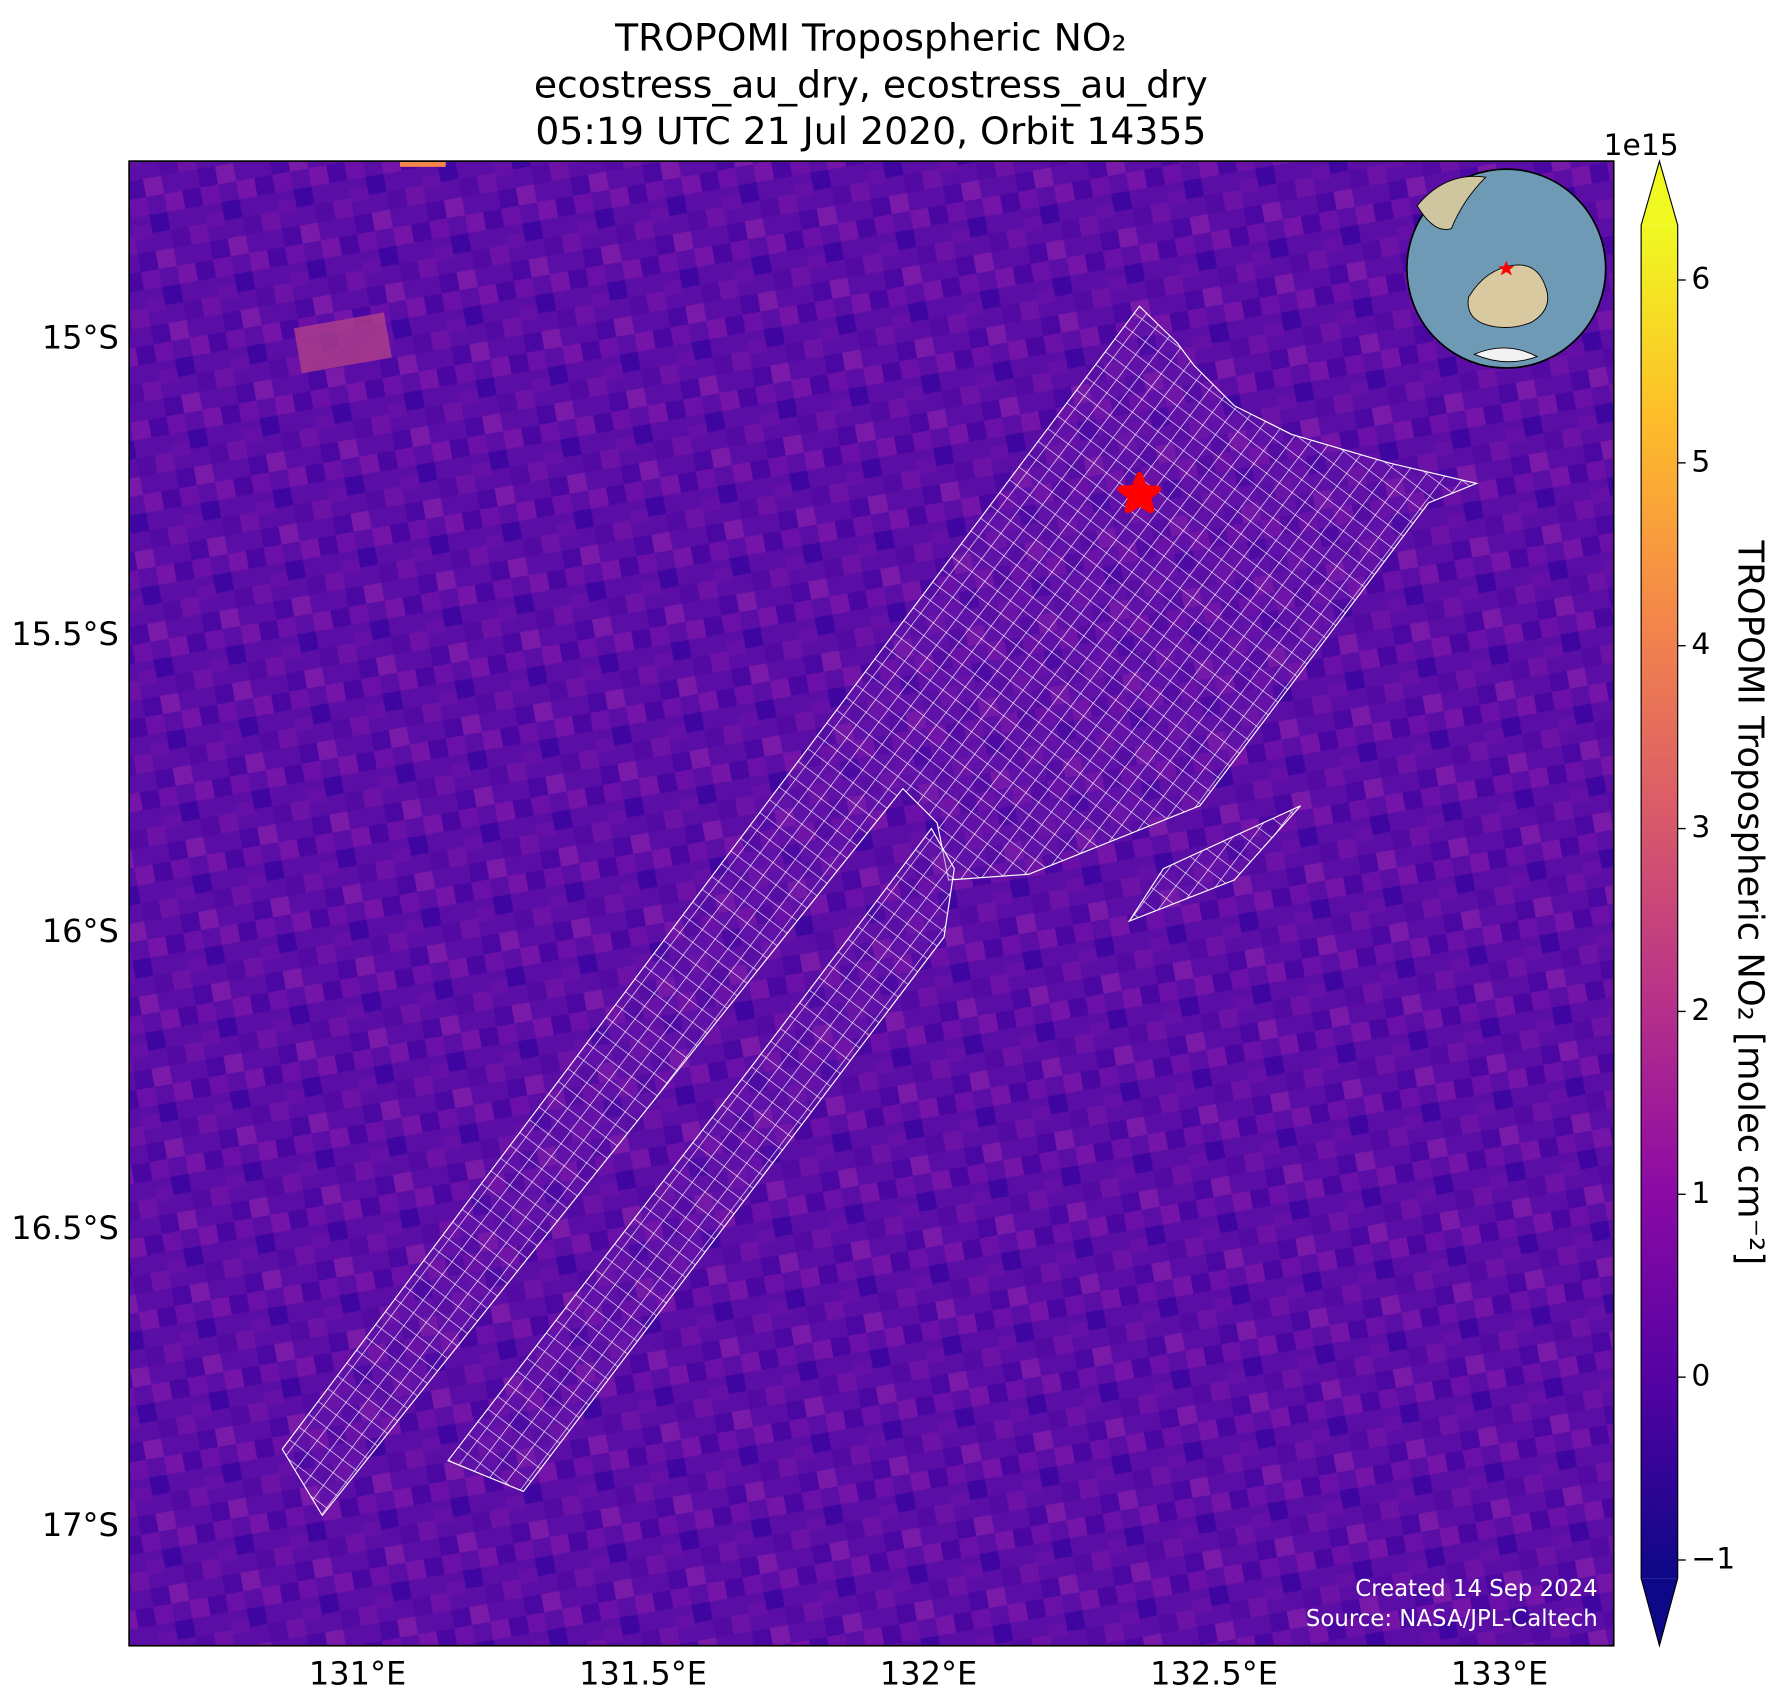 The width and height of the screenshot is (1792, 1700). I want to click on colorbar-tick-label: 0, so click(1700, 1376).